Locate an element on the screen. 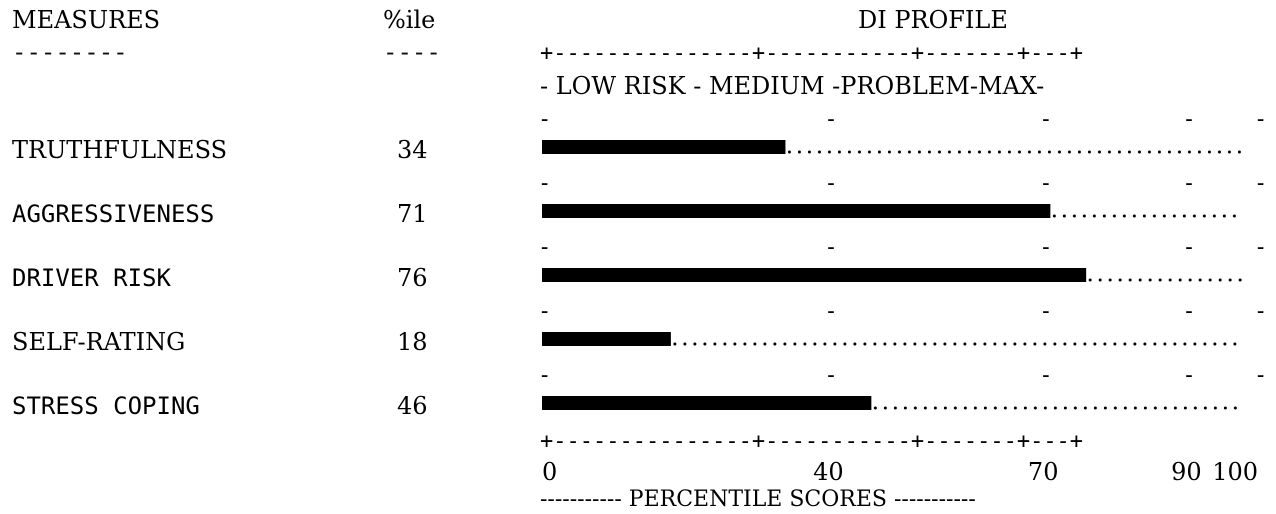 The width and height of the screenshot is (1276, 514). bar-truthfulness is located at coordinates (664, 147).